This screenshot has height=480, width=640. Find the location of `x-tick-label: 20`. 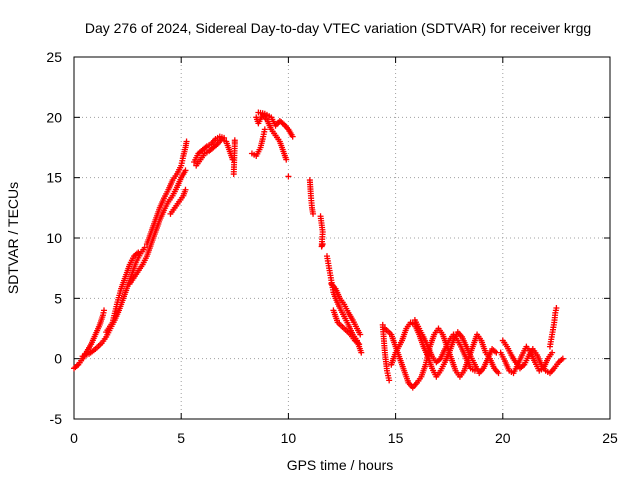

x-tick-label: 20 is located at coordinates (503, 438).